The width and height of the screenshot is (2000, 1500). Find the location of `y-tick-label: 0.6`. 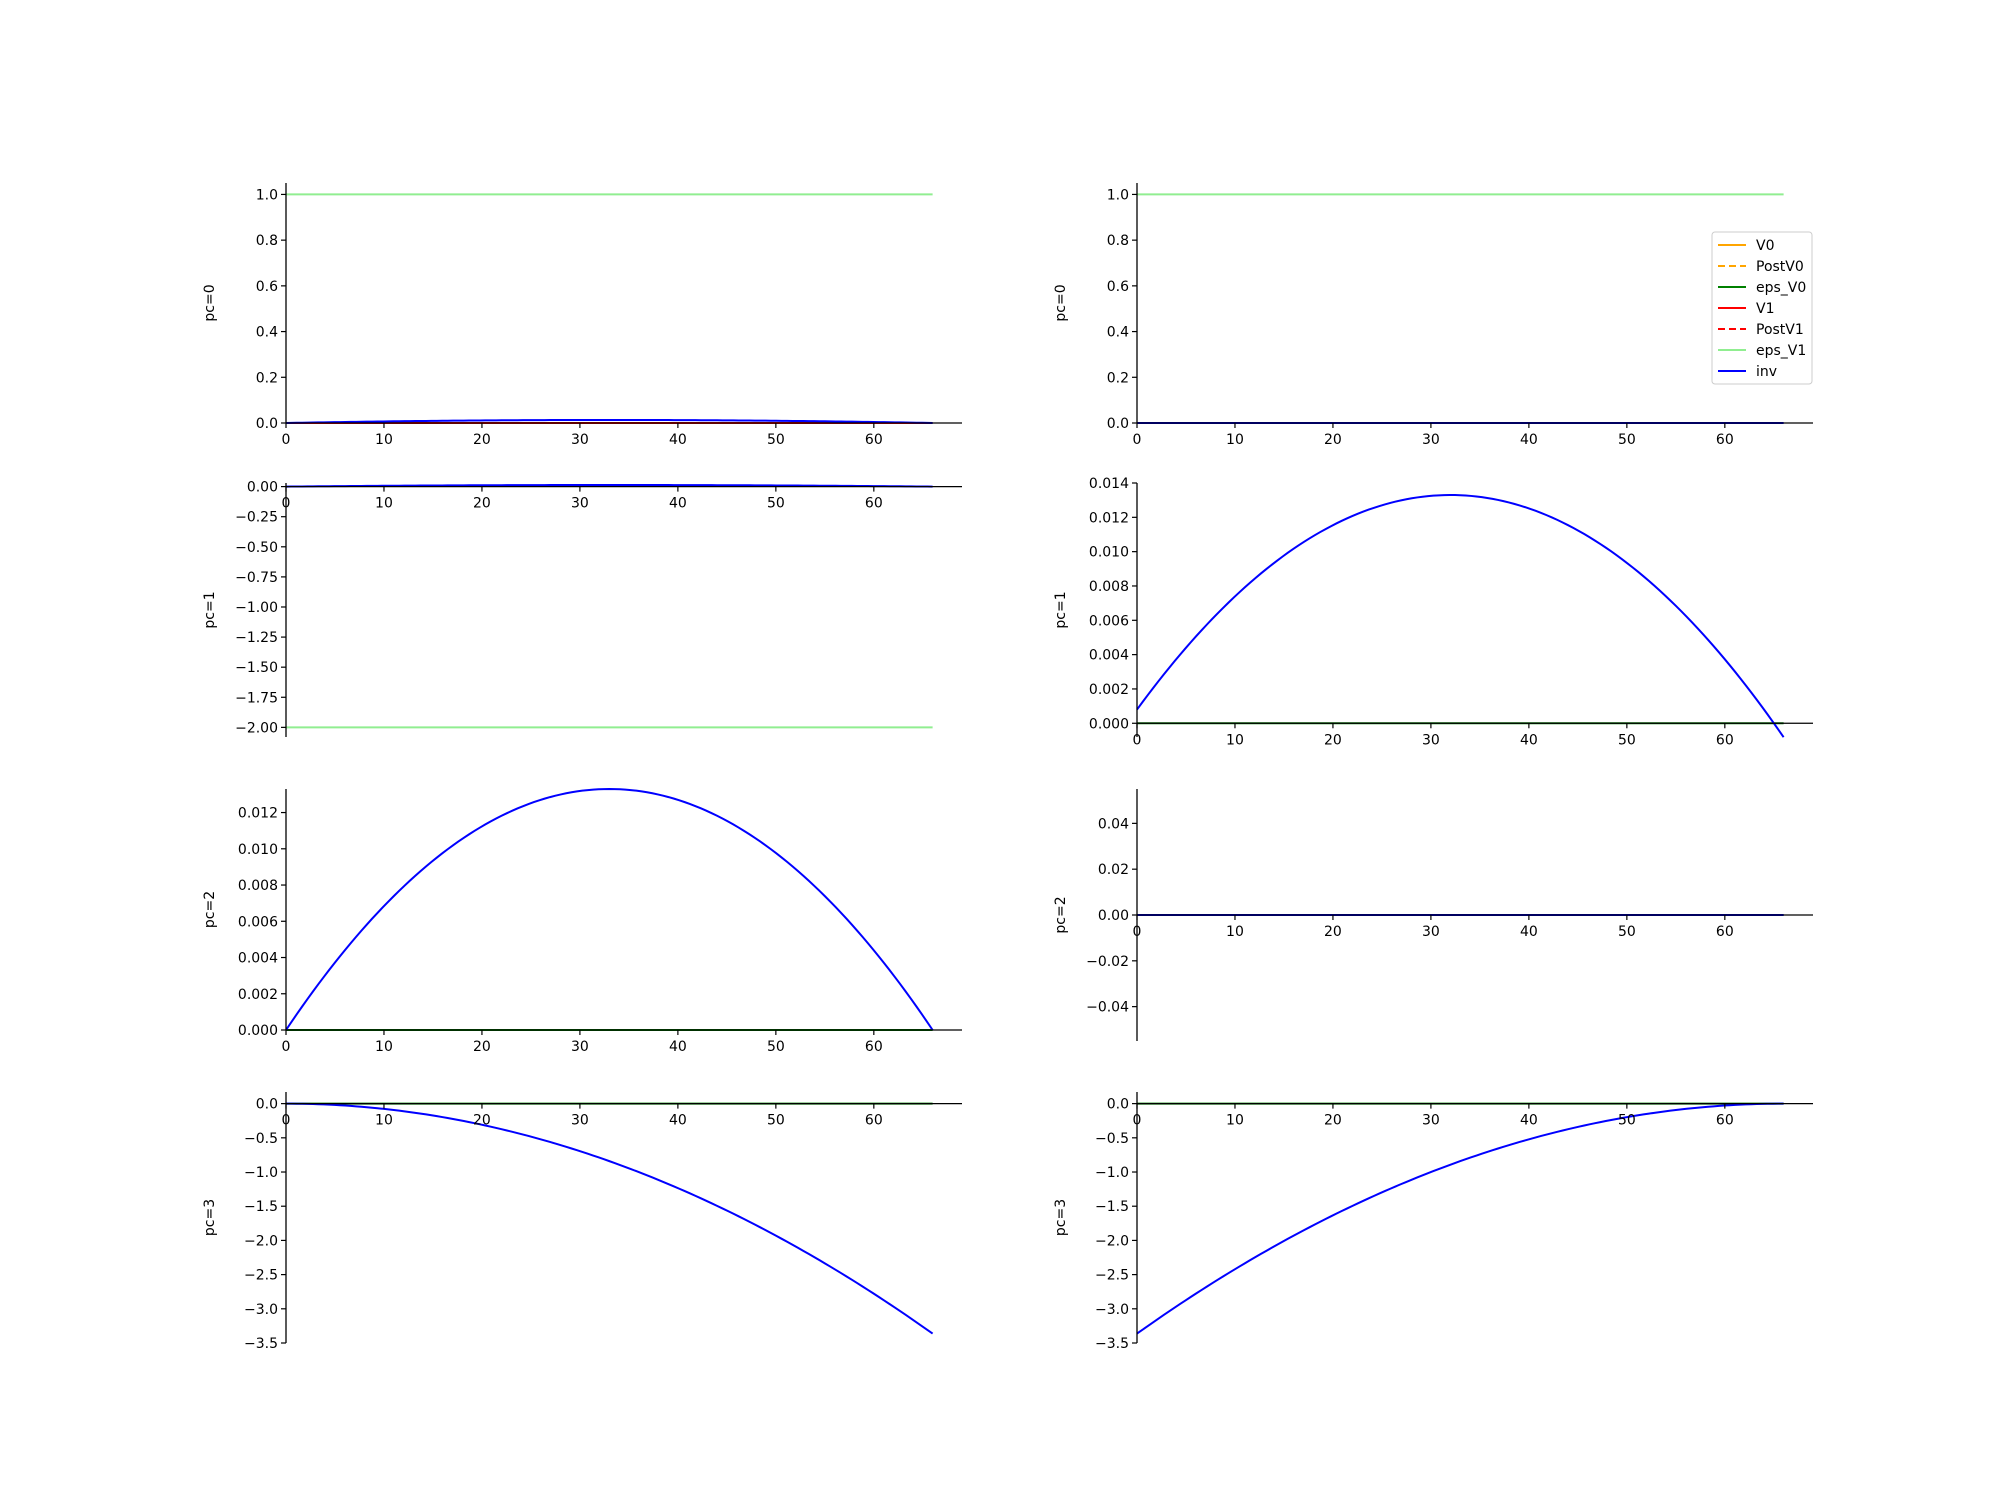

y-tick-label: 0.6 is located at coordinates (267, 287).